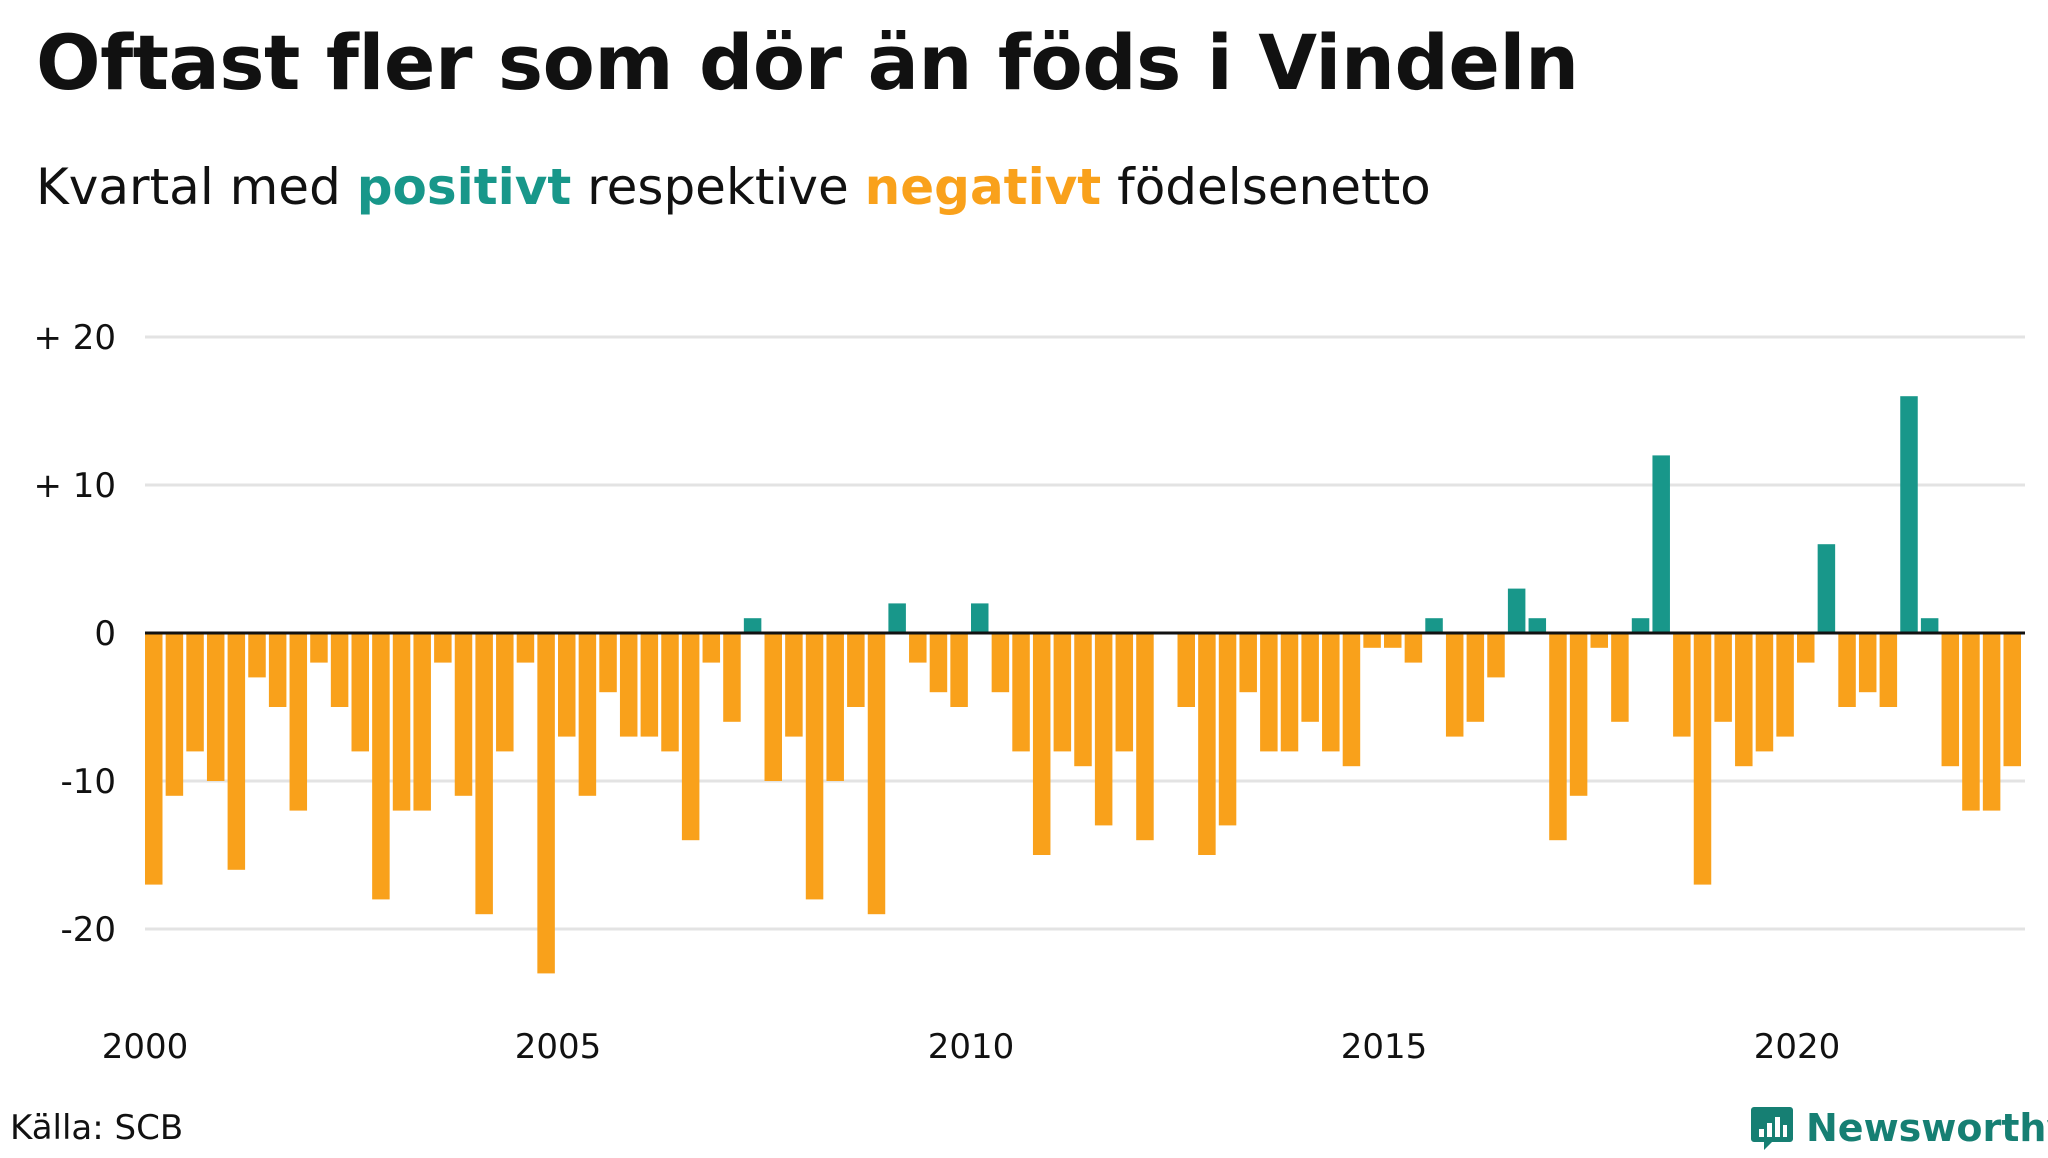  I want to click on y-tick-label: + 20, so click(74, 338).